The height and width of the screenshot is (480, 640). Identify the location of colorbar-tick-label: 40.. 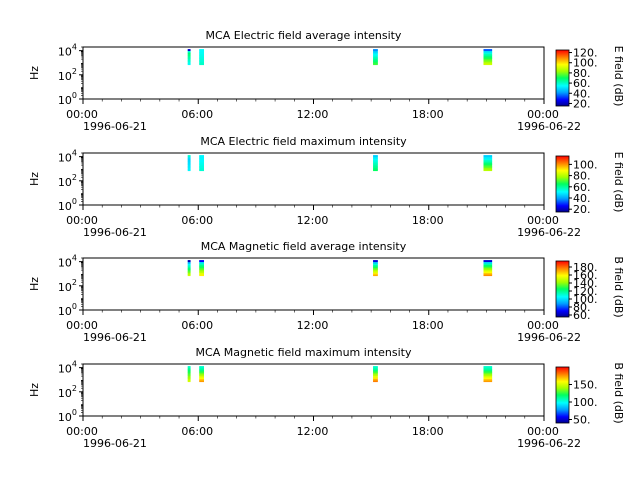
(582, 93).